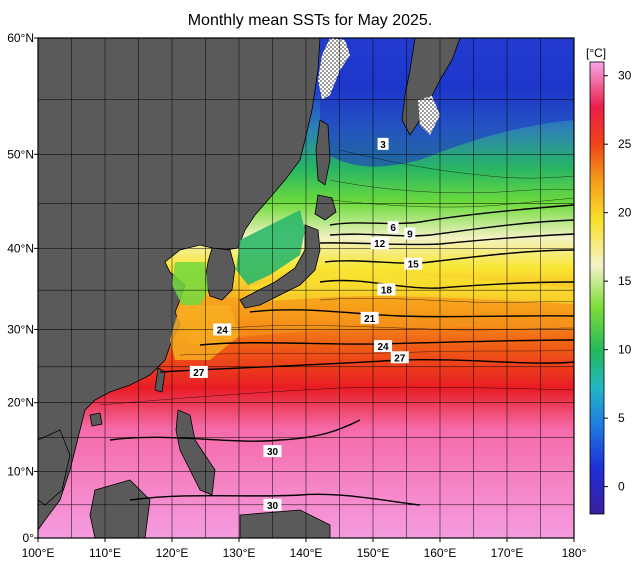 Image resolution: width=637 pixels, height=564 pixels. Describe the element at coordinates (20, 329) in the screenshot. I see `lat-tick-label: 30°N` at that location.